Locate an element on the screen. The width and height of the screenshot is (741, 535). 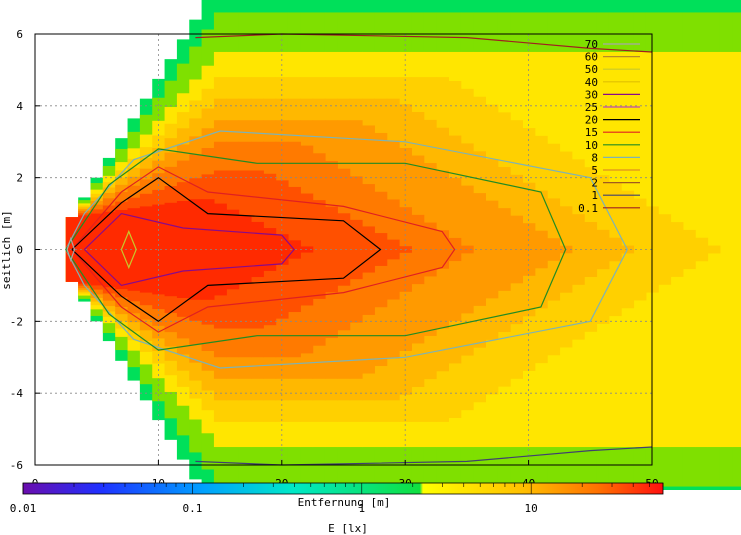
legend-label: 8 is located at coordinates (594, 157).